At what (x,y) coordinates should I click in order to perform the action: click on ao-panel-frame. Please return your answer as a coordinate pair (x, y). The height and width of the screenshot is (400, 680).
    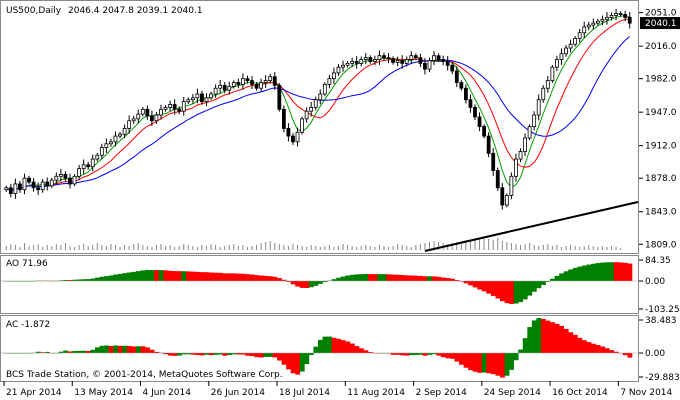
    Looking at the image, I should click on (319, 284).